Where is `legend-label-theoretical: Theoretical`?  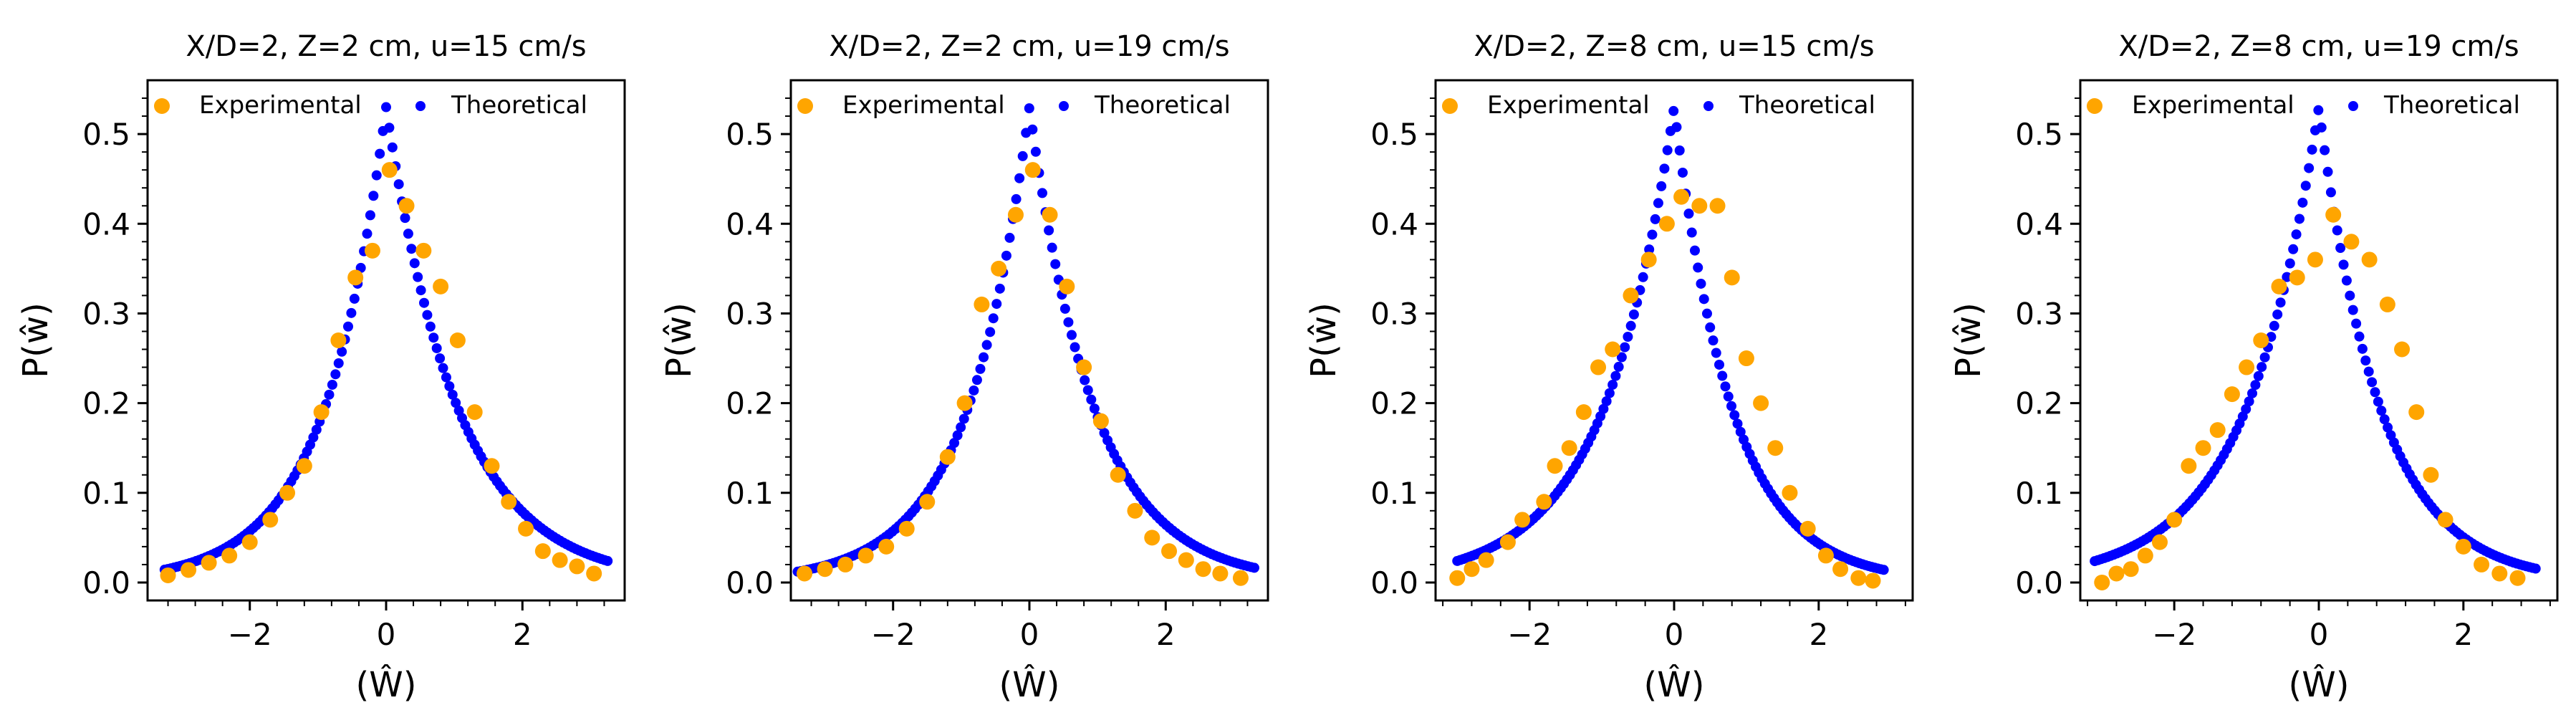 legend-label-theoretical: Theoretical is located at coordinates (519, 105).